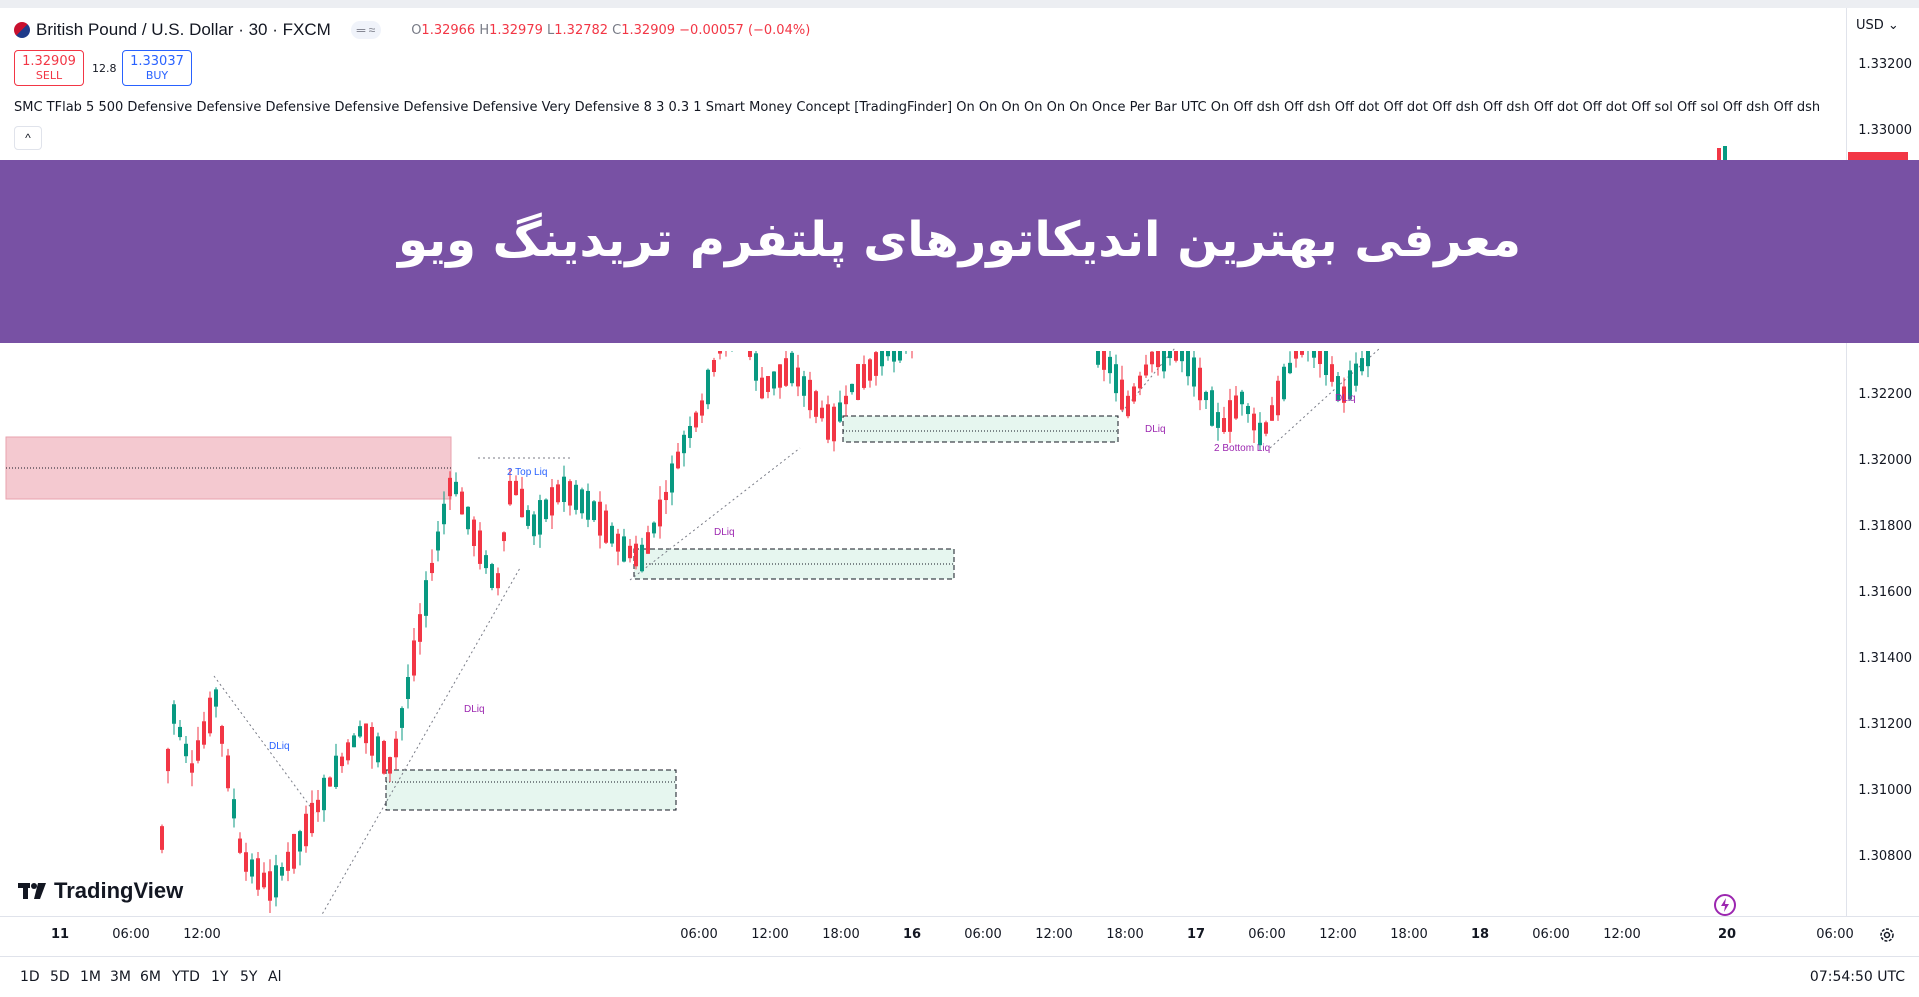 This screenshot has height=997, width=1919. Describe the element at coordinates (1885, 790) in the screenshot. I see `price-tick: 1.31000` at that location.